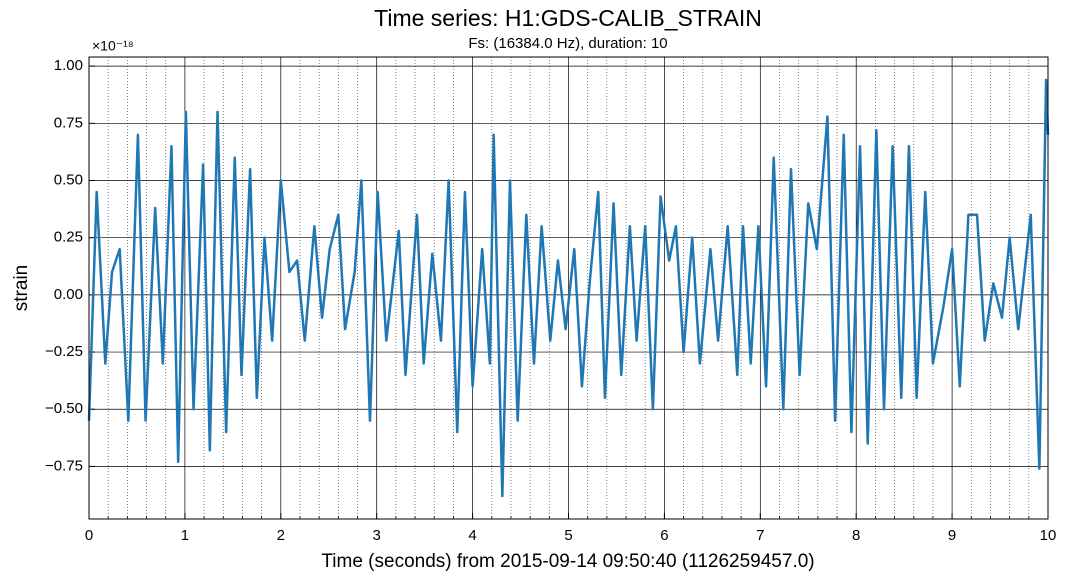  What do you see at coordinates (377, 535) in the screenshot?
I see `x-tick-label: 3` at bounding box center [377, 535].